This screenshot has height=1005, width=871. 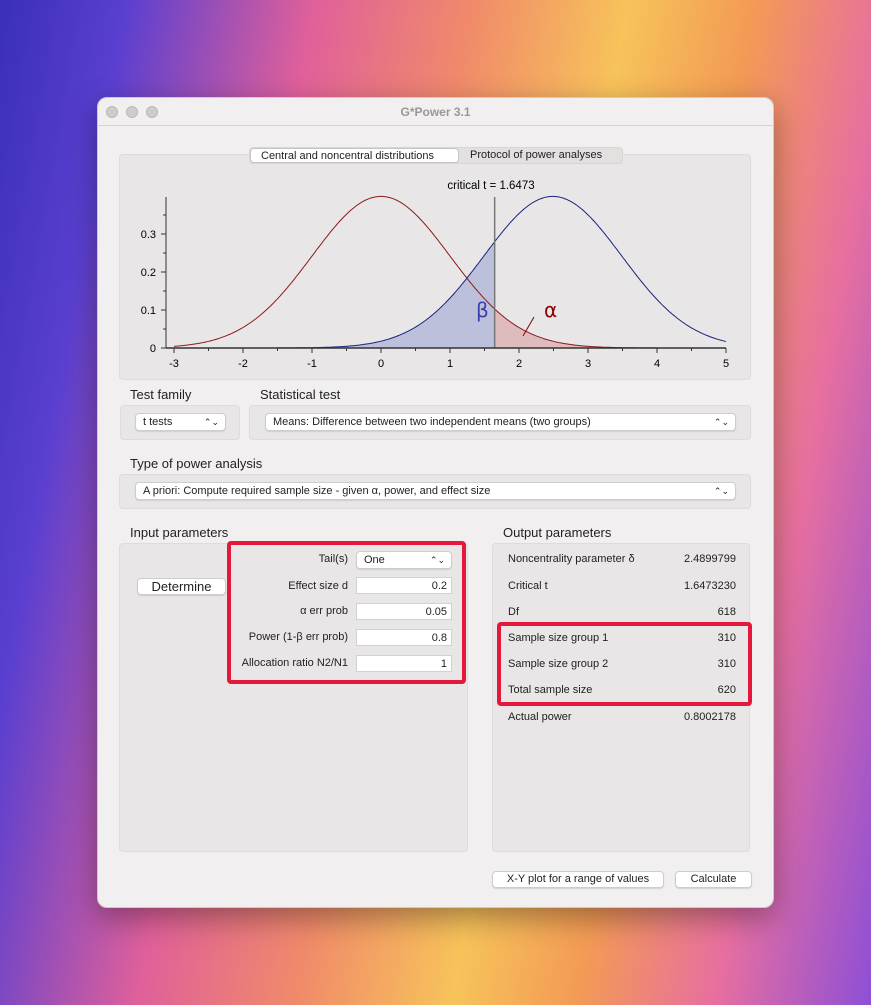 What do you see at coordinates (578, 879) in the screenshot?
I see `xy-plot-button: X-Y plot for a range of values` at bounding box center [578, 879].